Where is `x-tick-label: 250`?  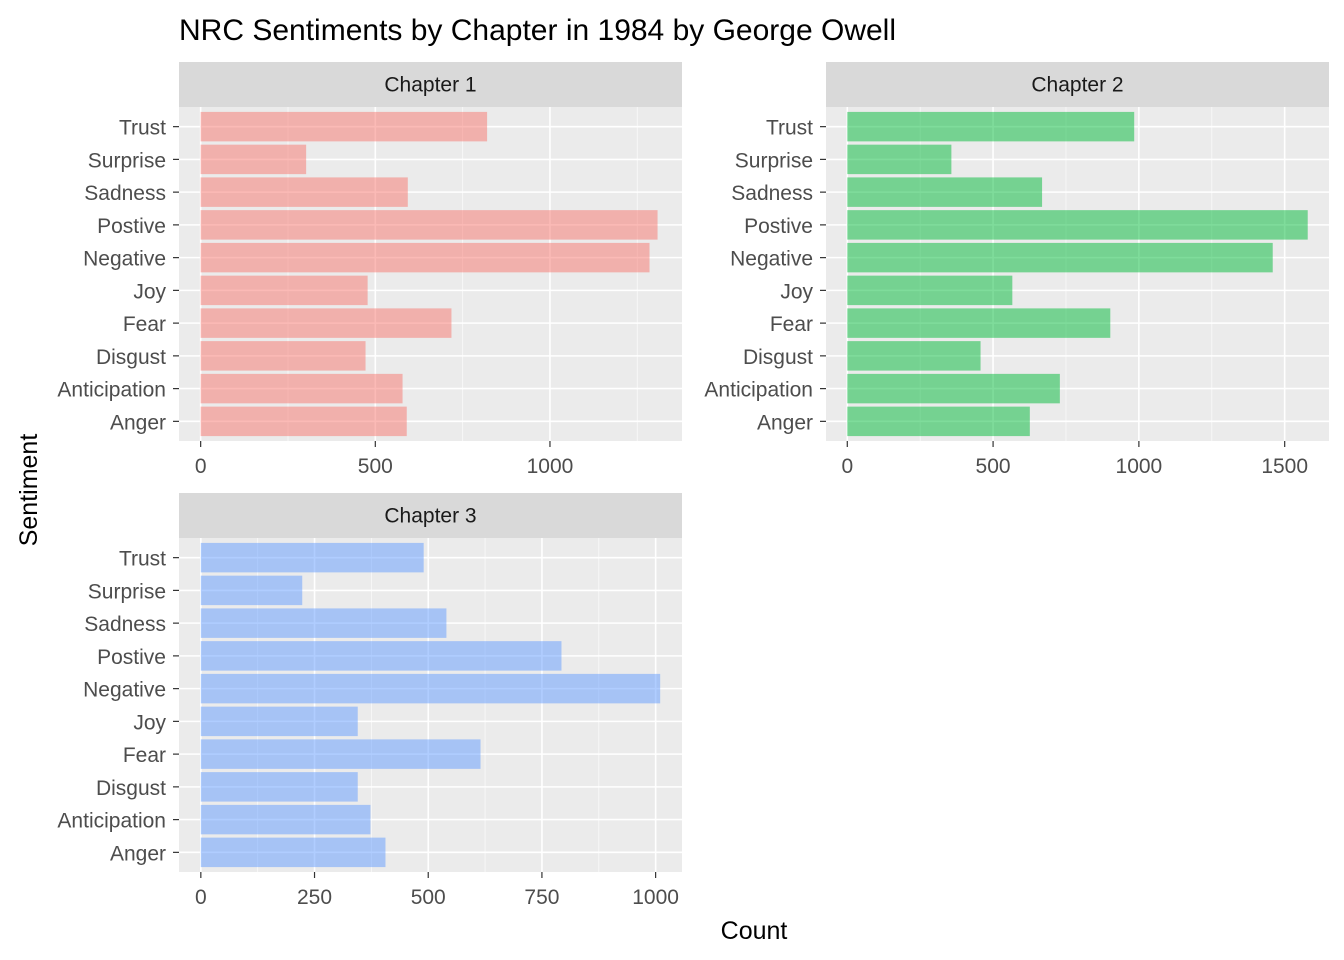
x-tick-label: 250 is located at coordinates (314, 897).